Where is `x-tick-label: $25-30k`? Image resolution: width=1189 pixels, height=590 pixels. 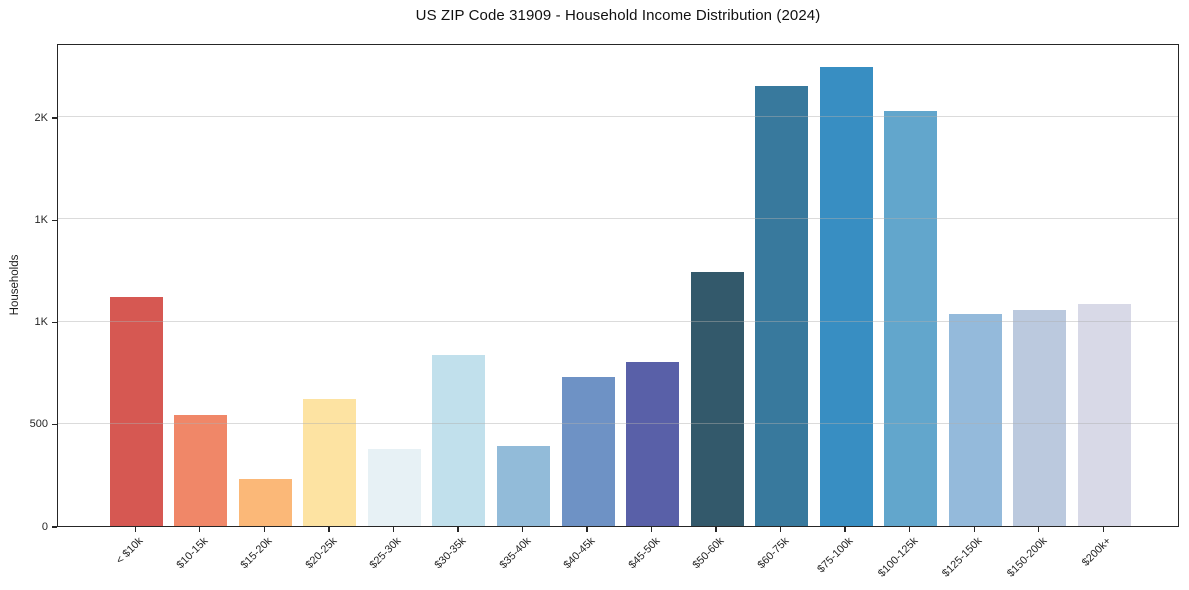
x-tick-label: $25-30k is located at coordinates (385, 553).